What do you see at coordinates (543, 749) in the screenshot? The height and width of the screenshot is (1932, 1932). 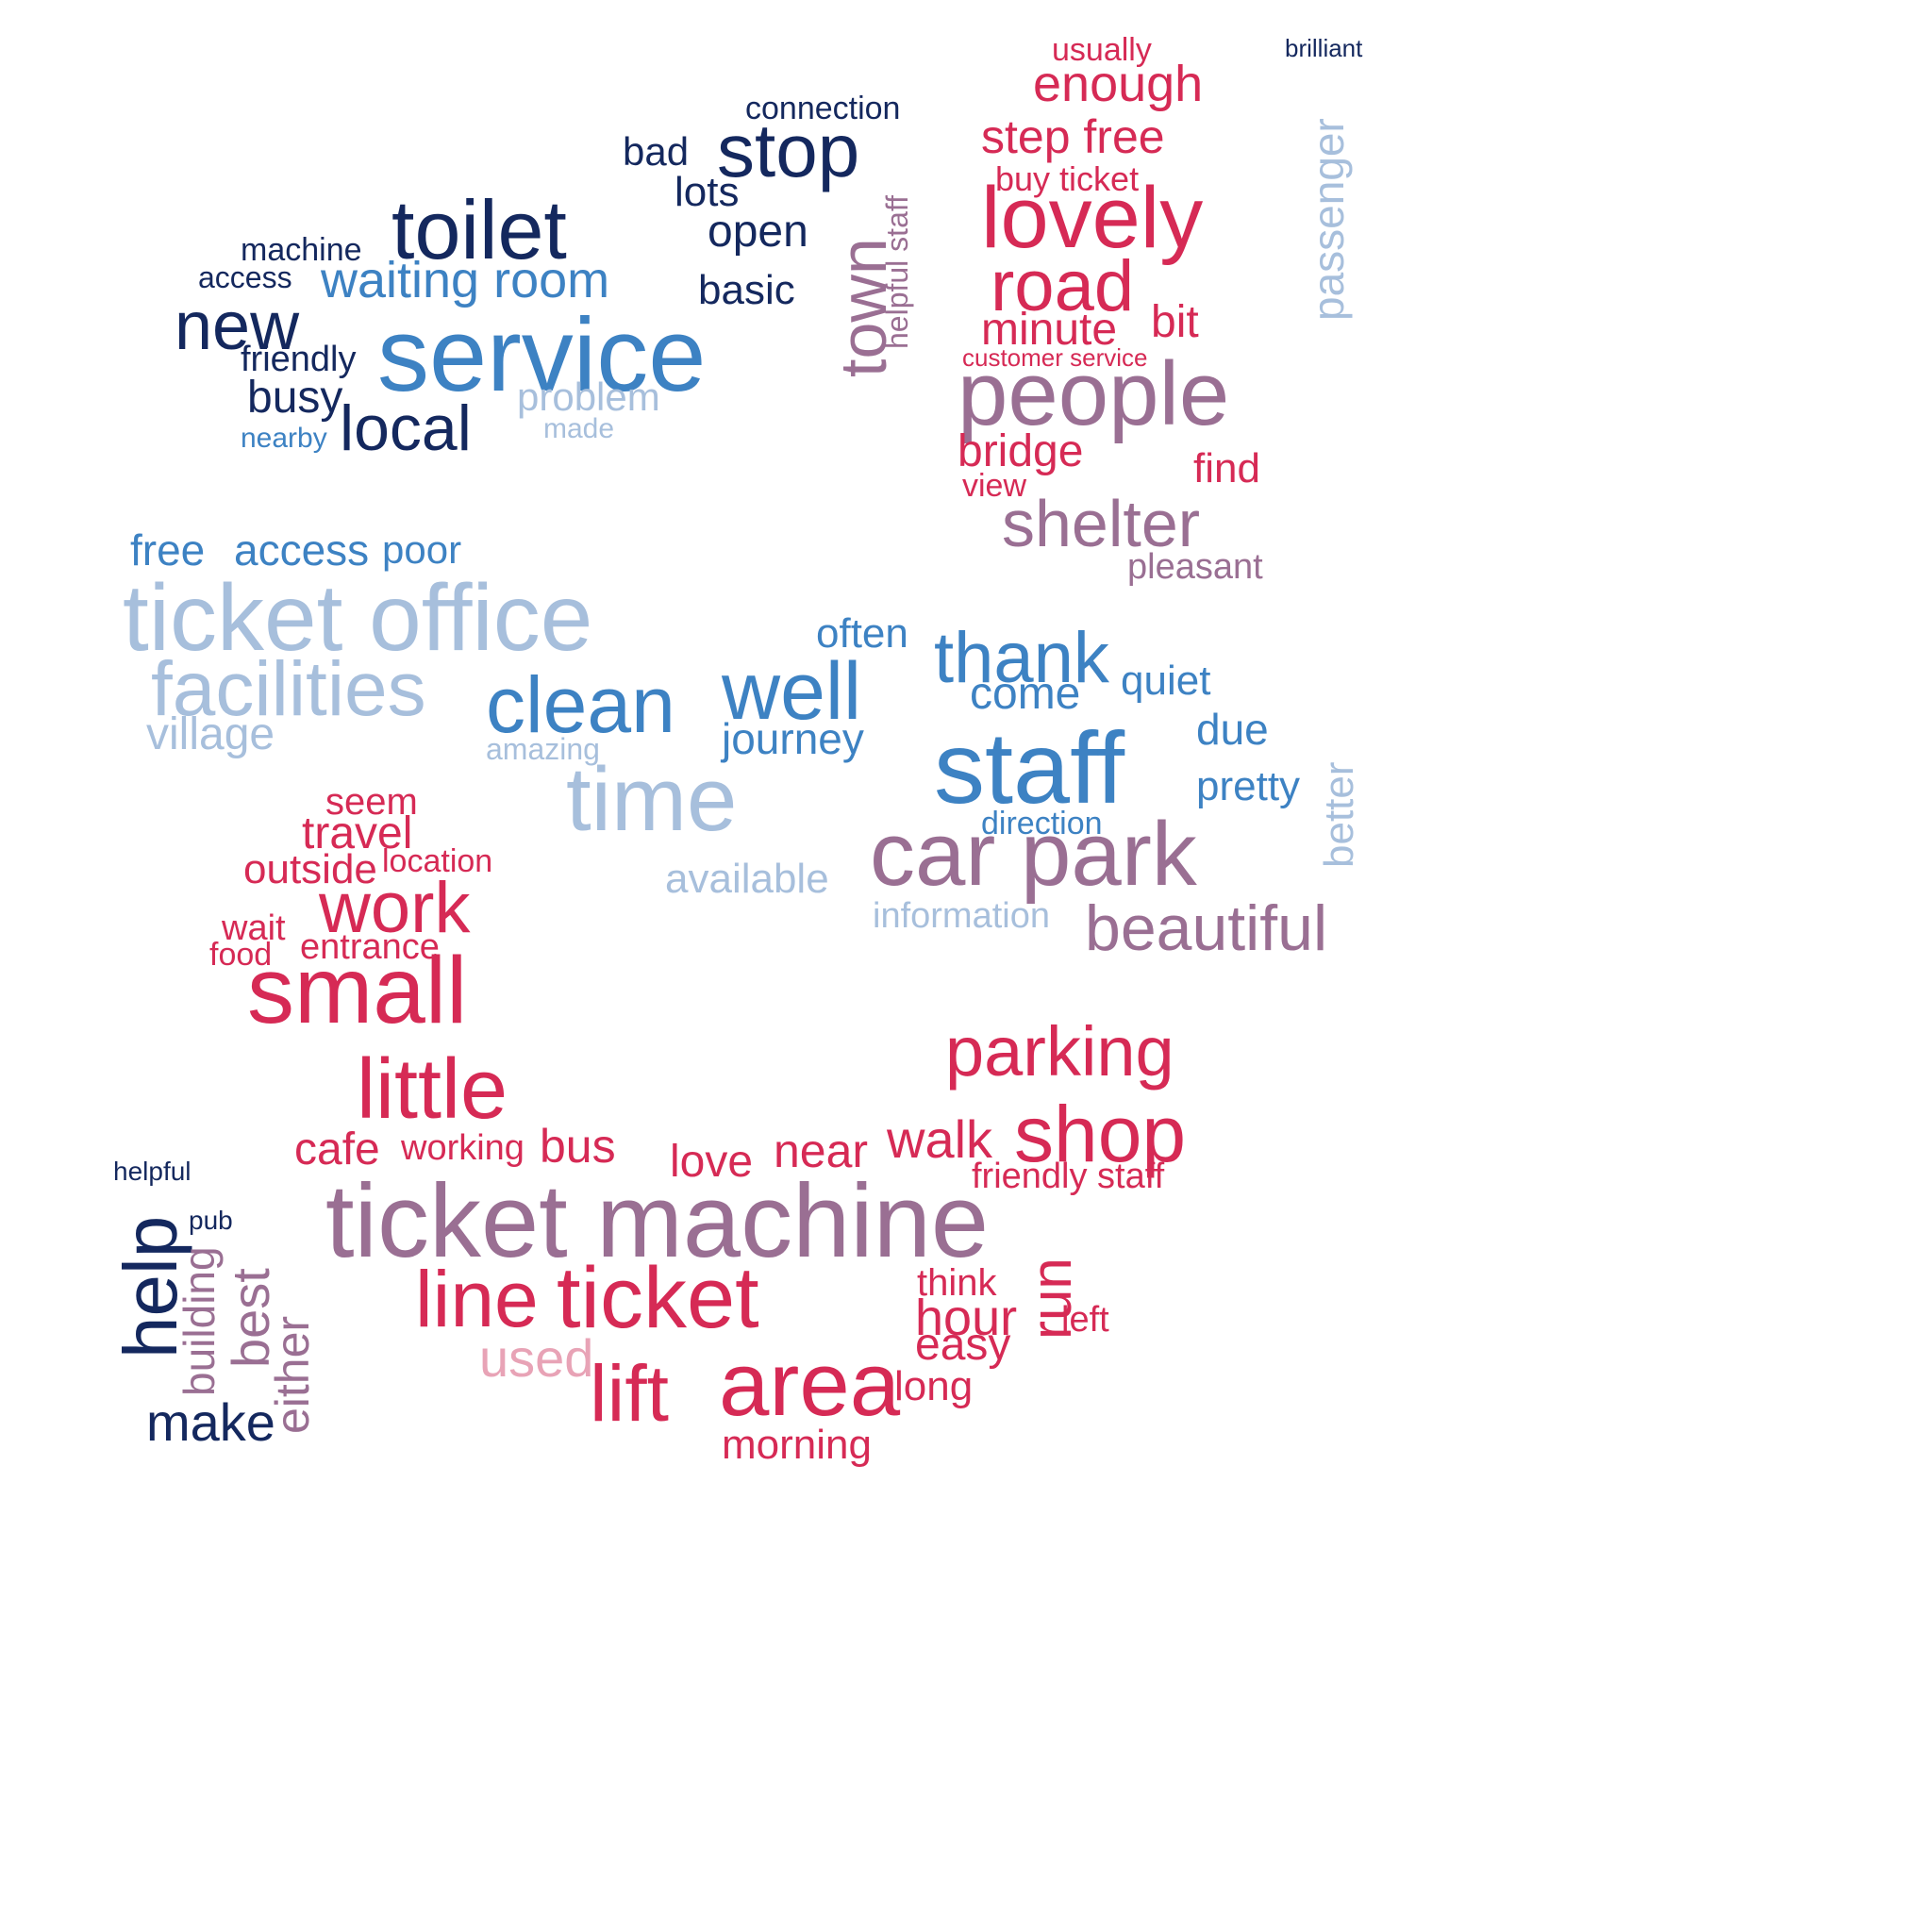 I see `word-amazing: amazing` at bounding box center [543, 749].